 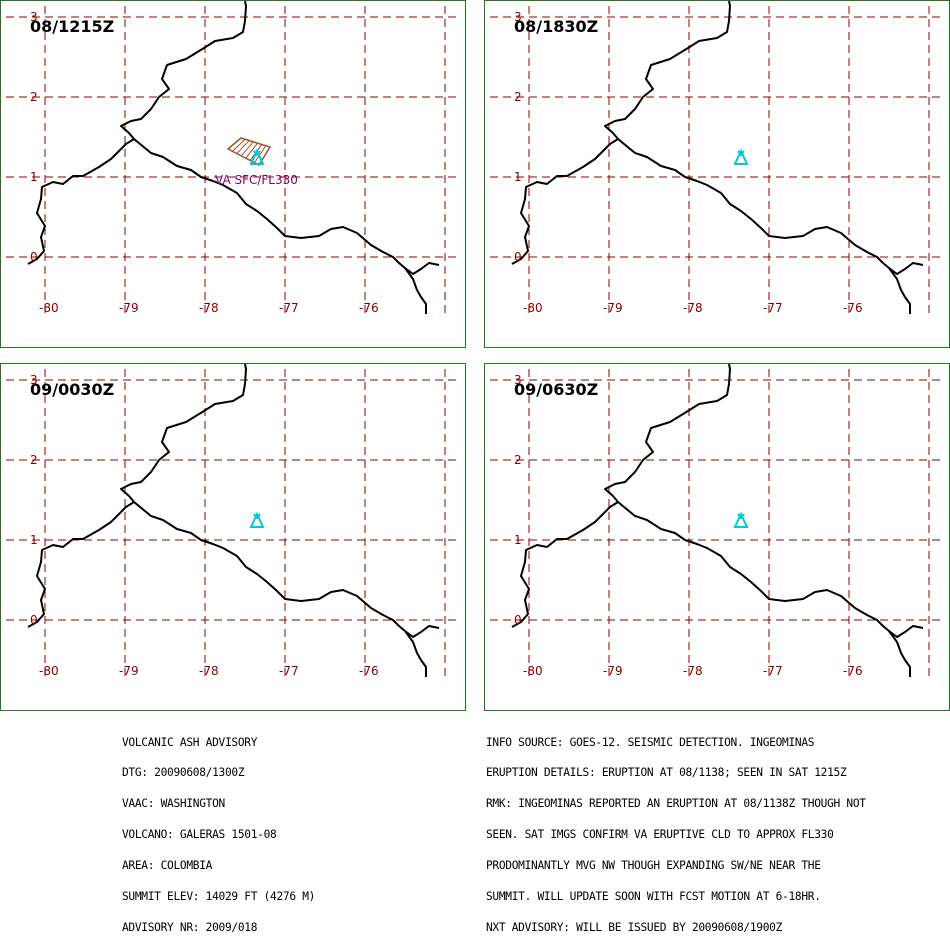 I want to click on ash-cloud-area, so click(x=249, y=151).